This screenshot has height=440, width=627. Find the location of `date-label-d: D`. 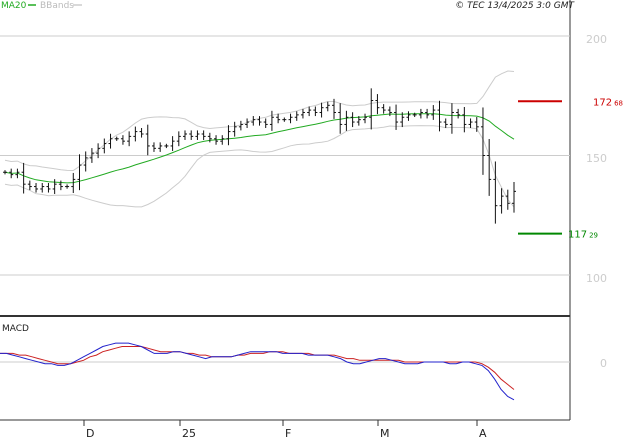

date-label-d: D is located at coordinates (90, 433).